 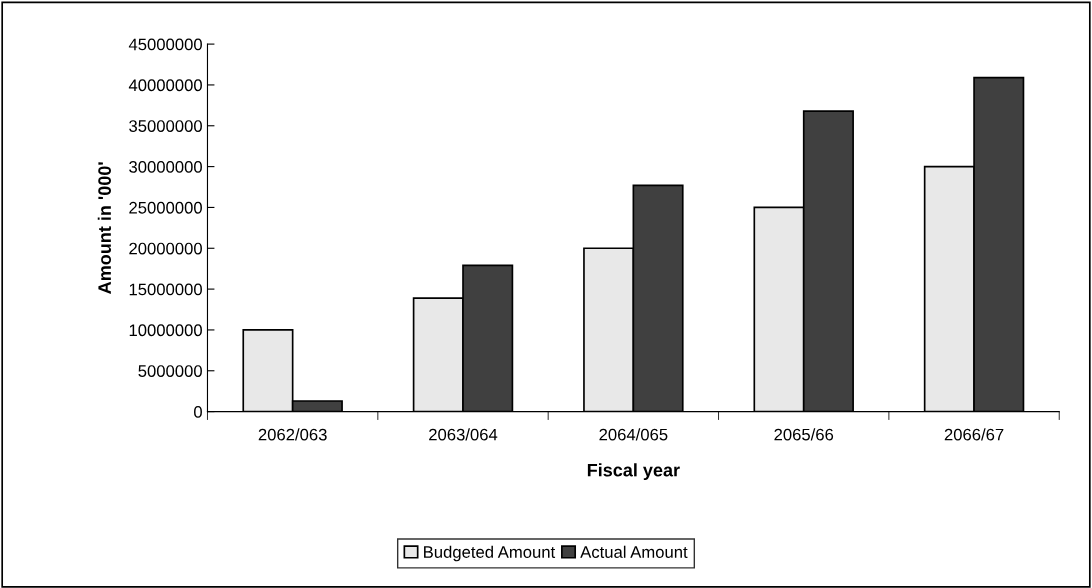 What do you see at coordinates (490, 553) in the screenshot?
I see `legend-label: Budgeted Amount` at bounding box center [490, 553].